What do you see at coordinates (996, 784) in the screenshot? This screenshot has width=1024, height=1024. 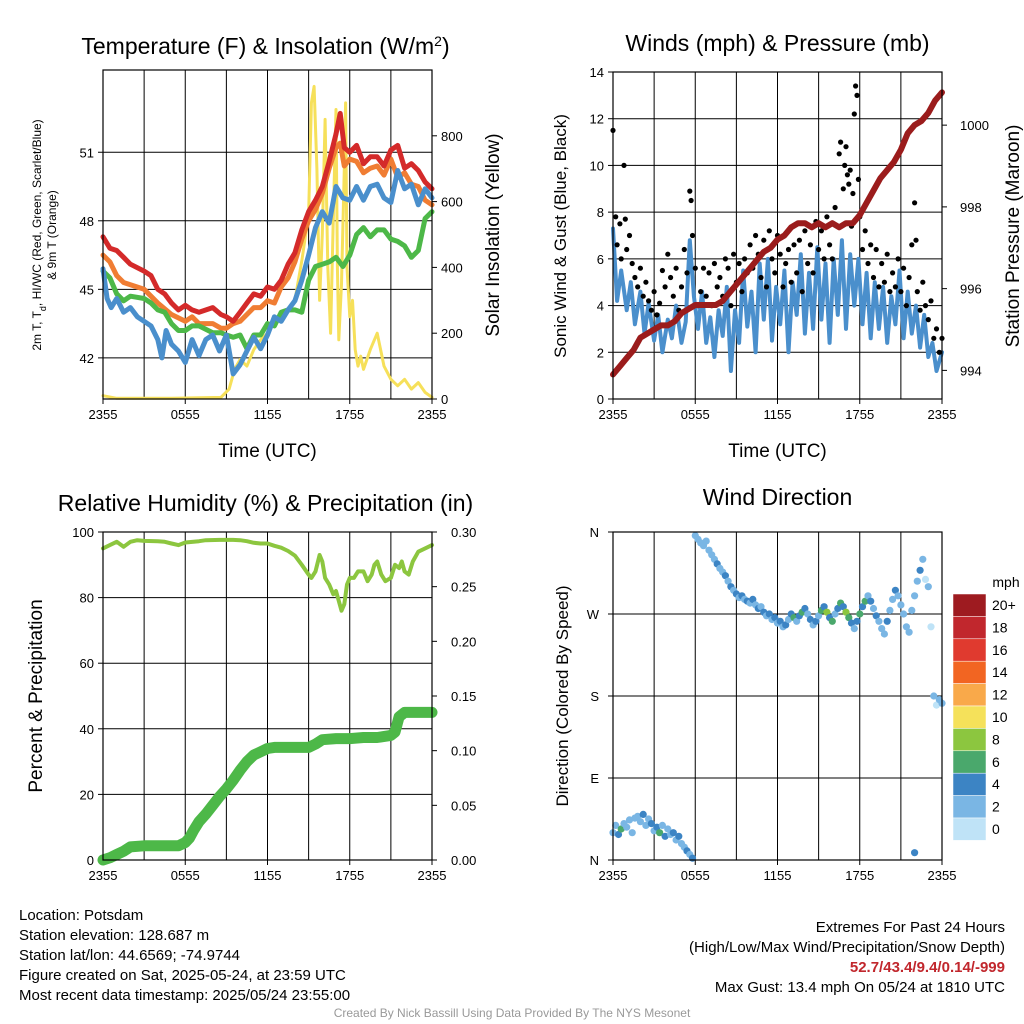 I see `wdir-legend-label: 4` at bounding box center [996, 784].